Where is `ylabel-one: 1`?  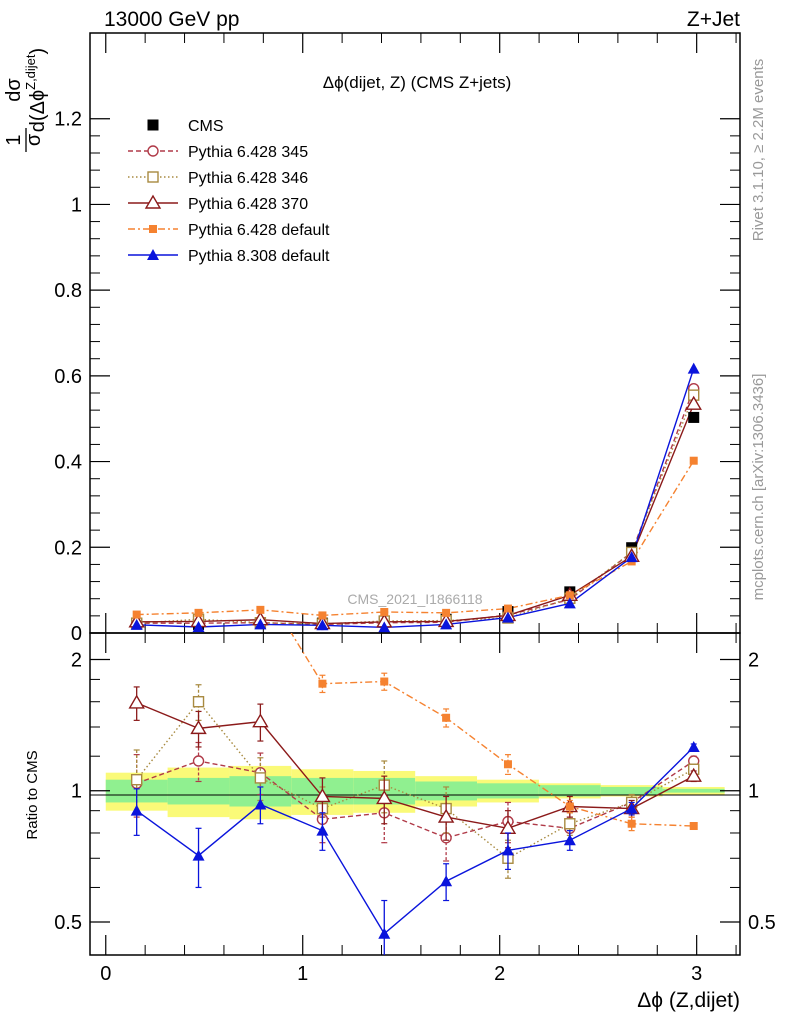 ylabel-one: 1 is located at coordinates (14, 139).